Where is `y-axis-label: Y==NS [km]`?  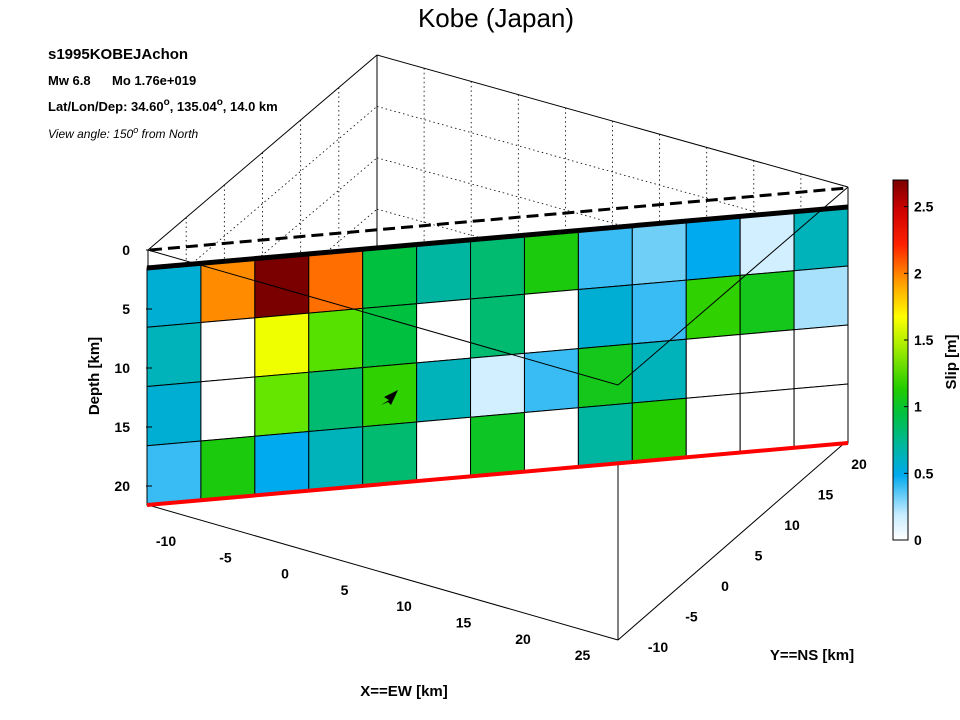
y-axis-label: Y==NS [km] is located at coordinates (812, 655).